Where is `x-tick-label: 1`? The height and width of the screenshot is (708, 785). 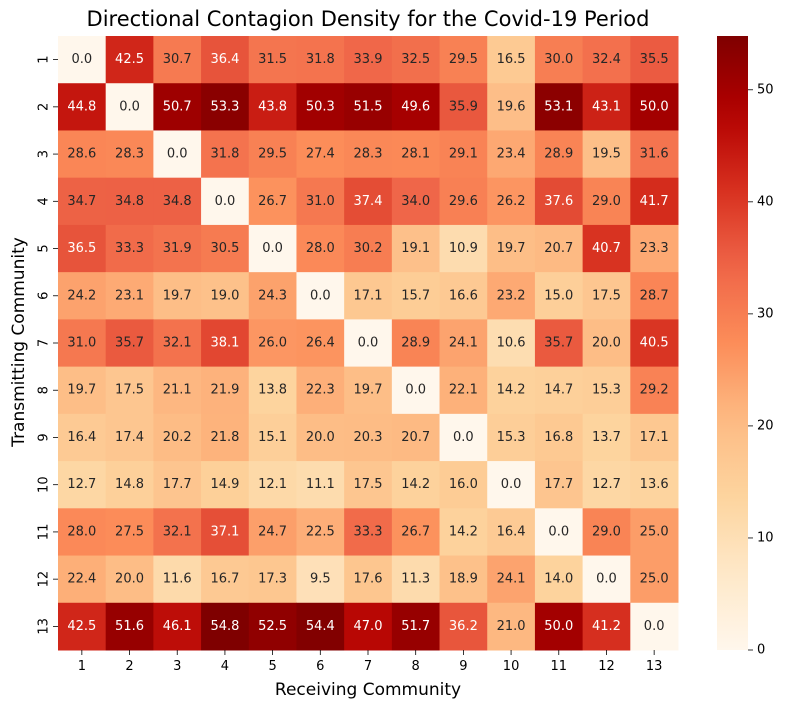 x-tick-label: 1 is located at coordinates (82, 666).